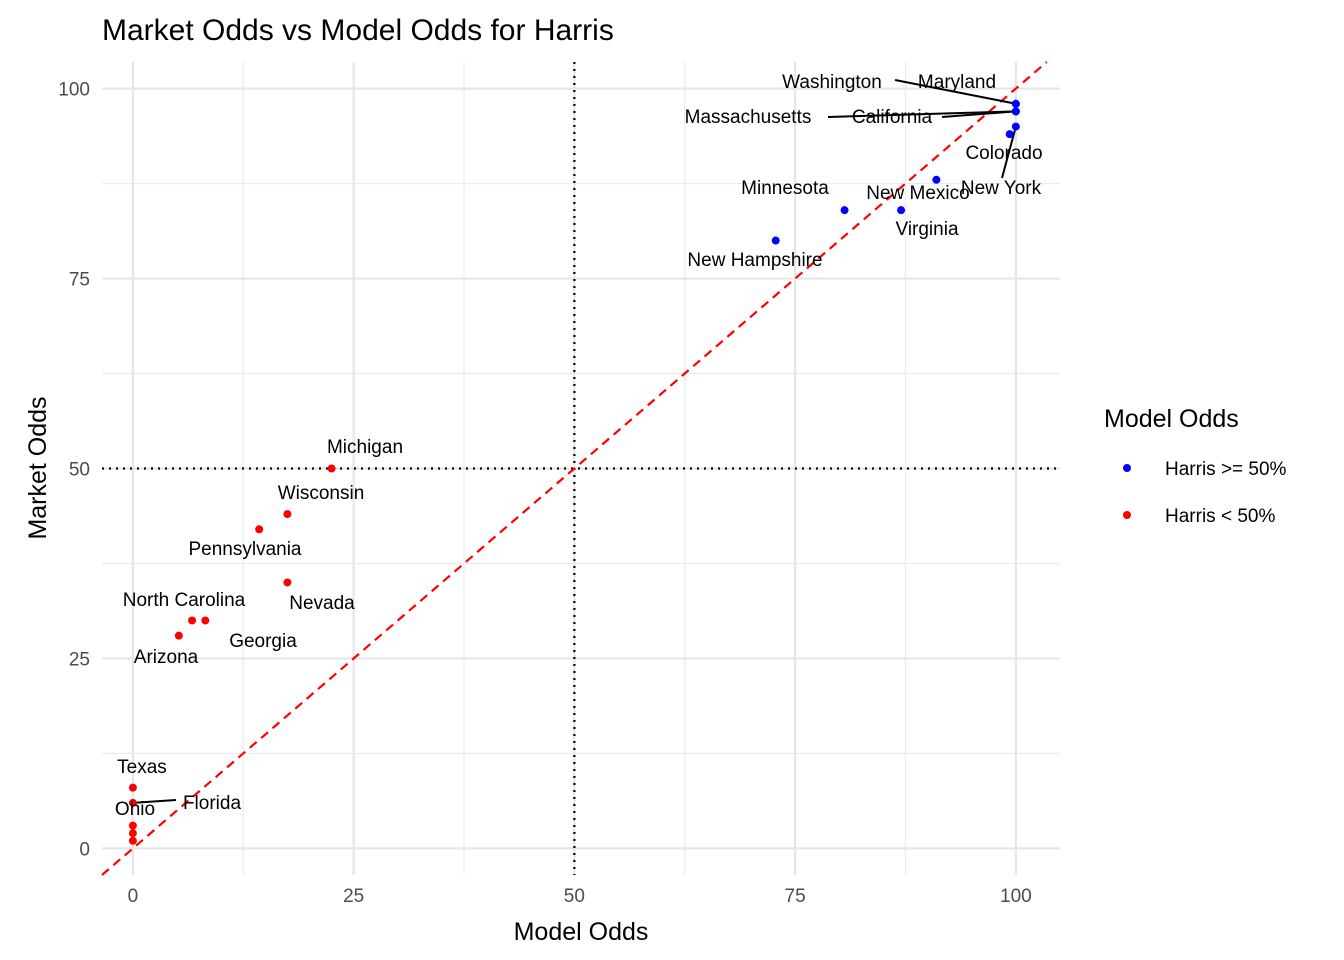 The height and width of the screenshot is (960, 1344). What do you see at coordinates (1171, 419) in the screenshot?
I see `legend-title: Model Odds` at bounding box center [1171, 419].